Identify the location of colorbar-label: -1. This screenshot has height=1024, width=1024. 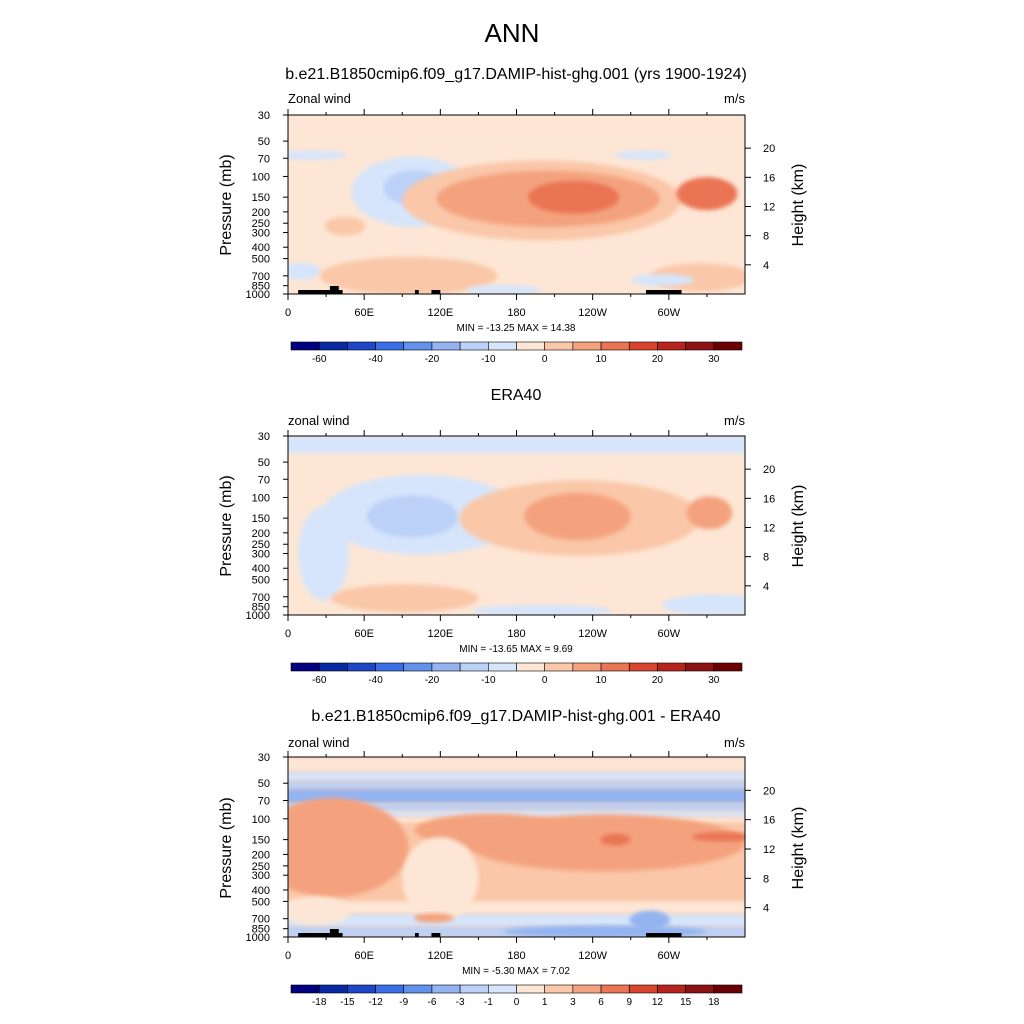
(488, 1002).